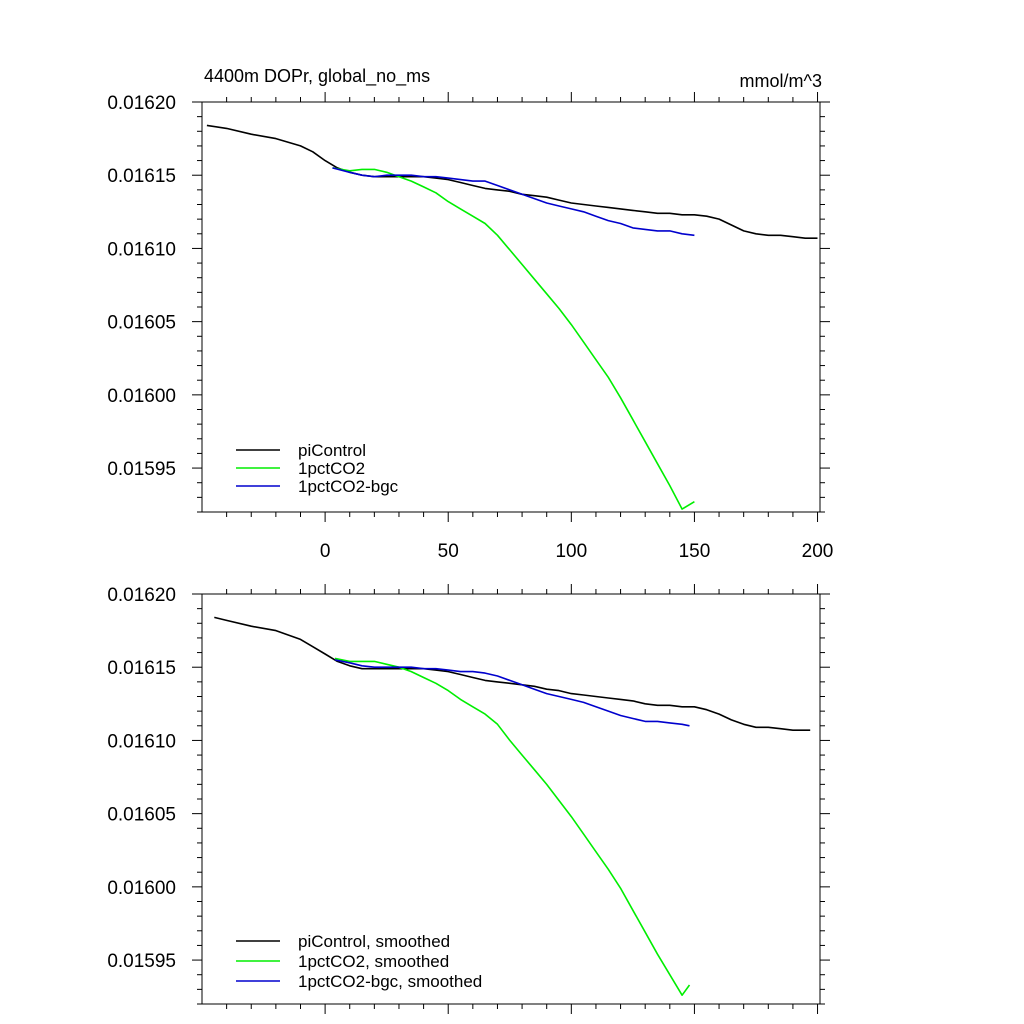 The image size is (1024, 1024). Describe the element at coordinates (571, 551) in the screenshot. I see `x-tick-label: 100` at that location.